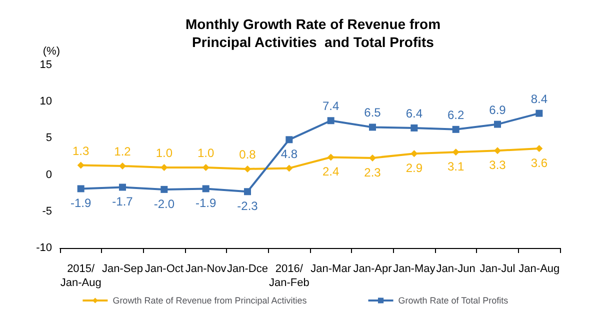  Describe the element at coordinates (123, 201) in the screenshot. I see `data-label: -1.7` at that location.